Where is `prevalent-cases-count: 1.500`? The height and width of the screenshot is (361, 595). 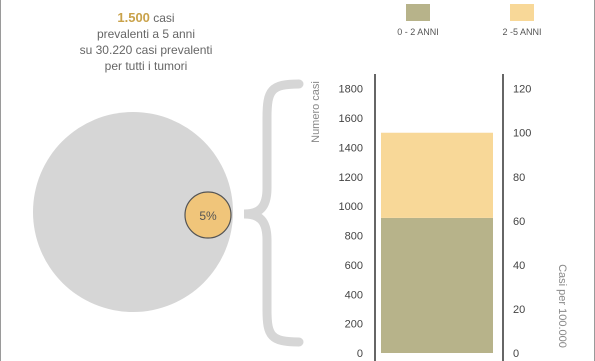
prevalent-cases-count: 1.500 is located at coordinates (133, 17).